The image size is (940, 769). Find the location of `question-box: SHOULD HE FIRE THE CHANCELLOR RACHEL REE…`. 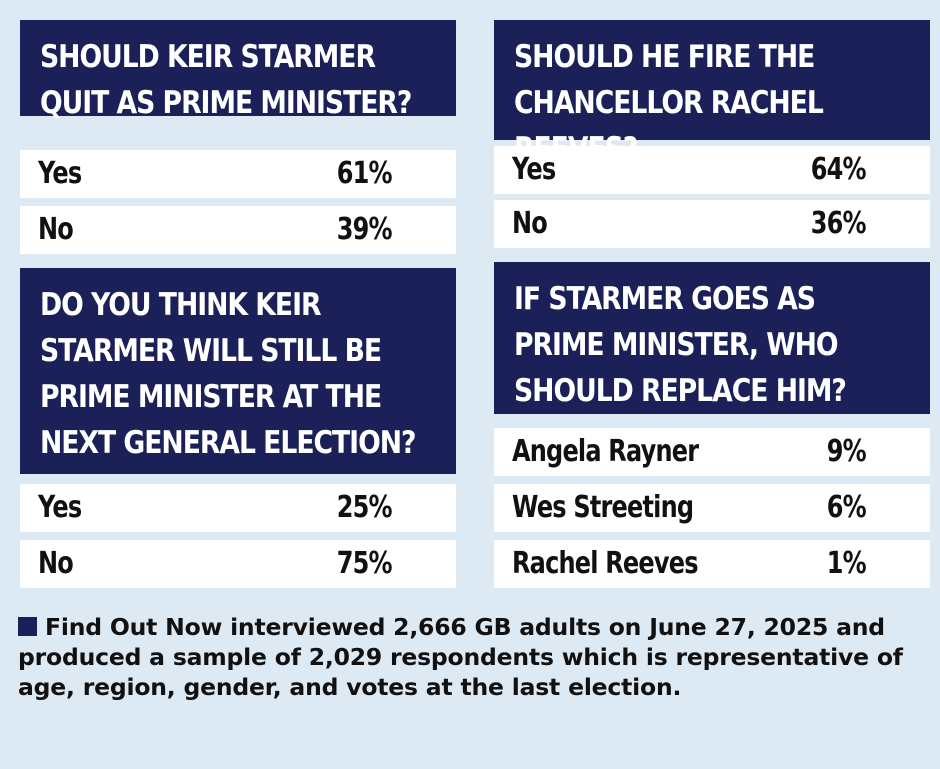

question-box: SHOULD HE FIRE THE CHANCELLOR RACHEL REE… is located at coordinates (712, 93).